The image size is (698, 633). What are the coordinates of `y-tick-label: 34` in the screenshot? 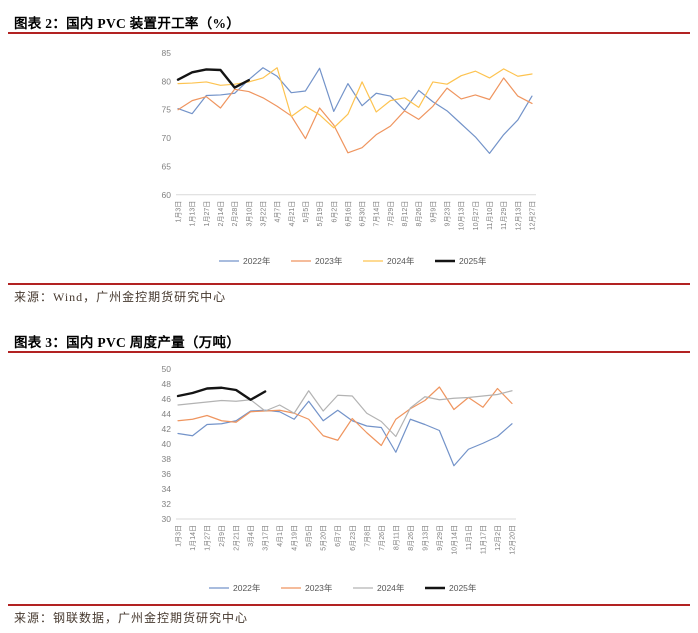 It's located at (167, 489).